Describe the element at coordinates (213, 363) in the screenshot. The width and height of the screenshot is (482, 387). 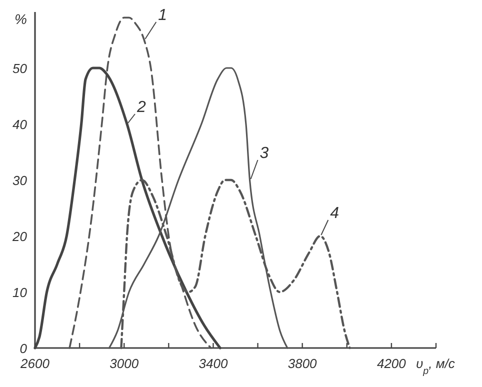
I see `x-tick-label: 3400` at that location.